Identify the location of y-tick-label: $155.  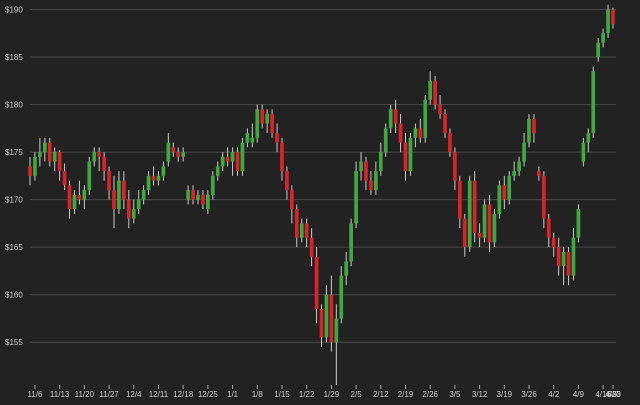
(14, 342).